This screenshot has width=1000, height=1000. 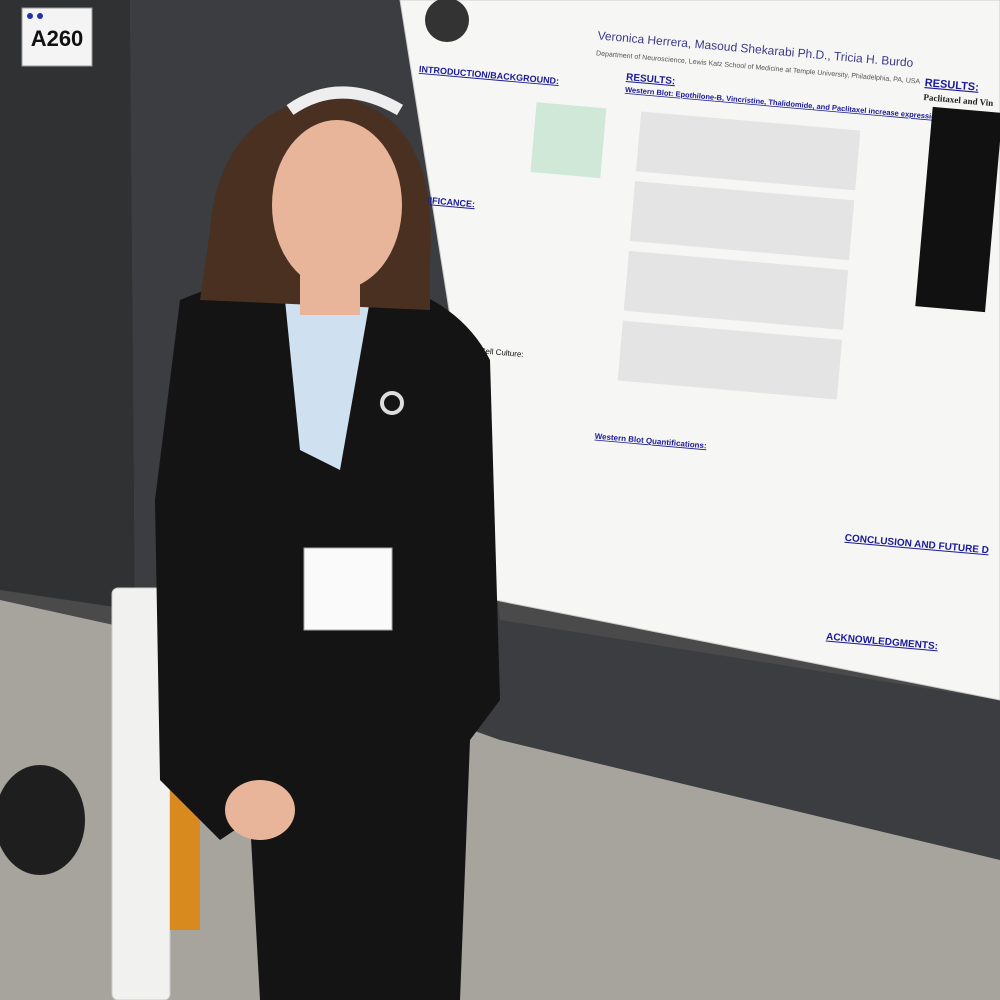 I want to click on name-badge, so click(x=348, y=589).